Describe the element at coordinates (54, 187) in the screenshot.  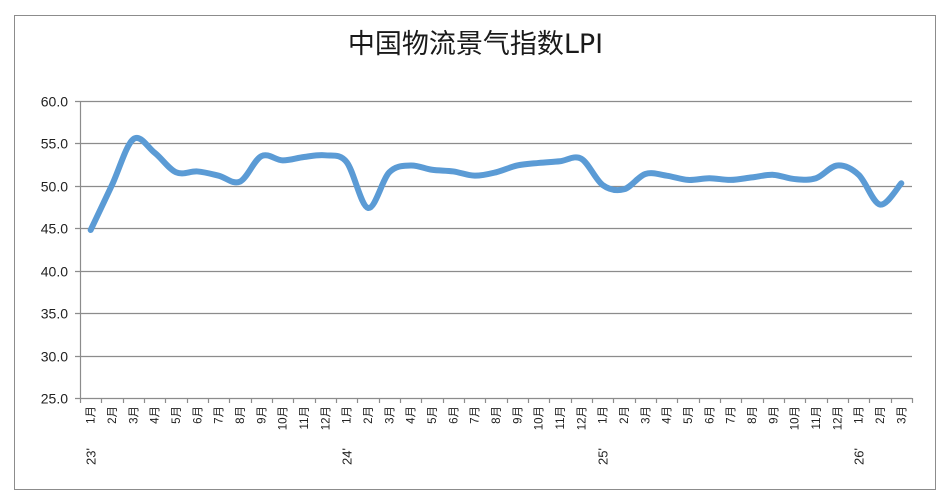
I see `y-tick-label: 50.0` at that location.